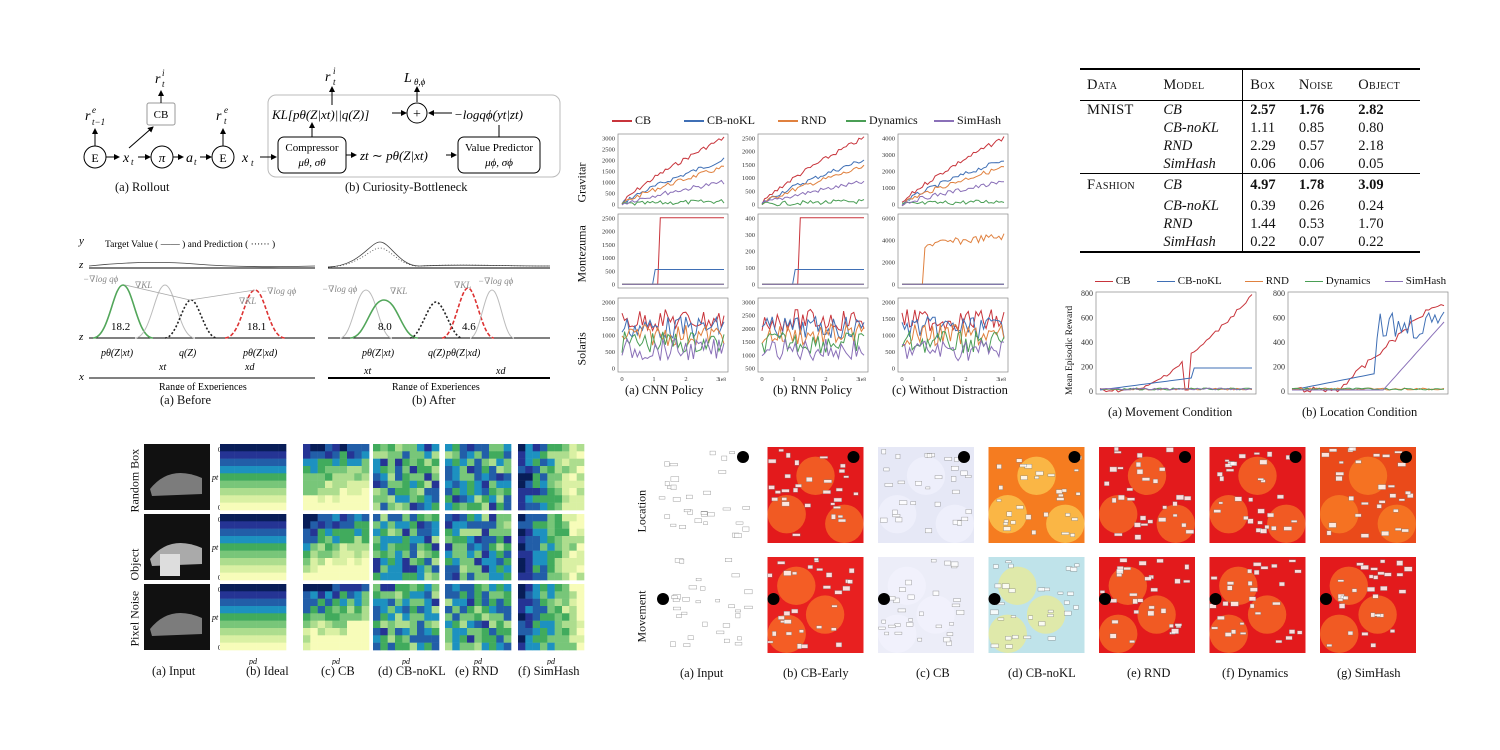 This screenshot has height=750, width=1500. Describe the element at coordinates (340, 289) in the screenshot. I see `svg-text: −∇log qϕ` at that location.